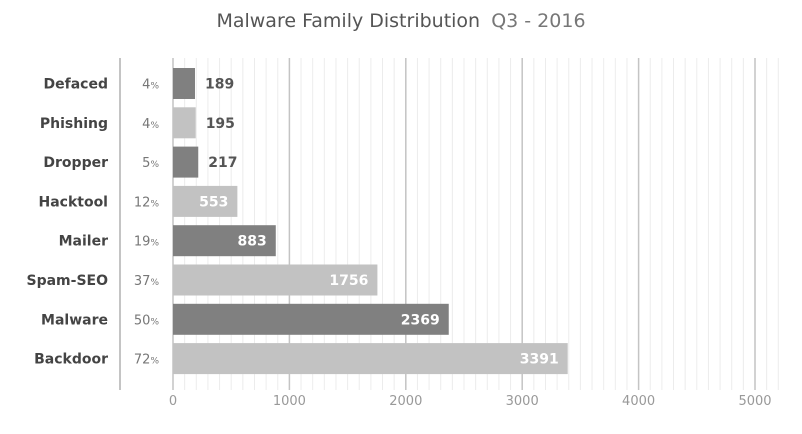 This screenshot has height=434, width=802. What do you see at coordinates (142, 360) in the screenshot?
I see `percent-value: 72` at bounding box center [142, 360].